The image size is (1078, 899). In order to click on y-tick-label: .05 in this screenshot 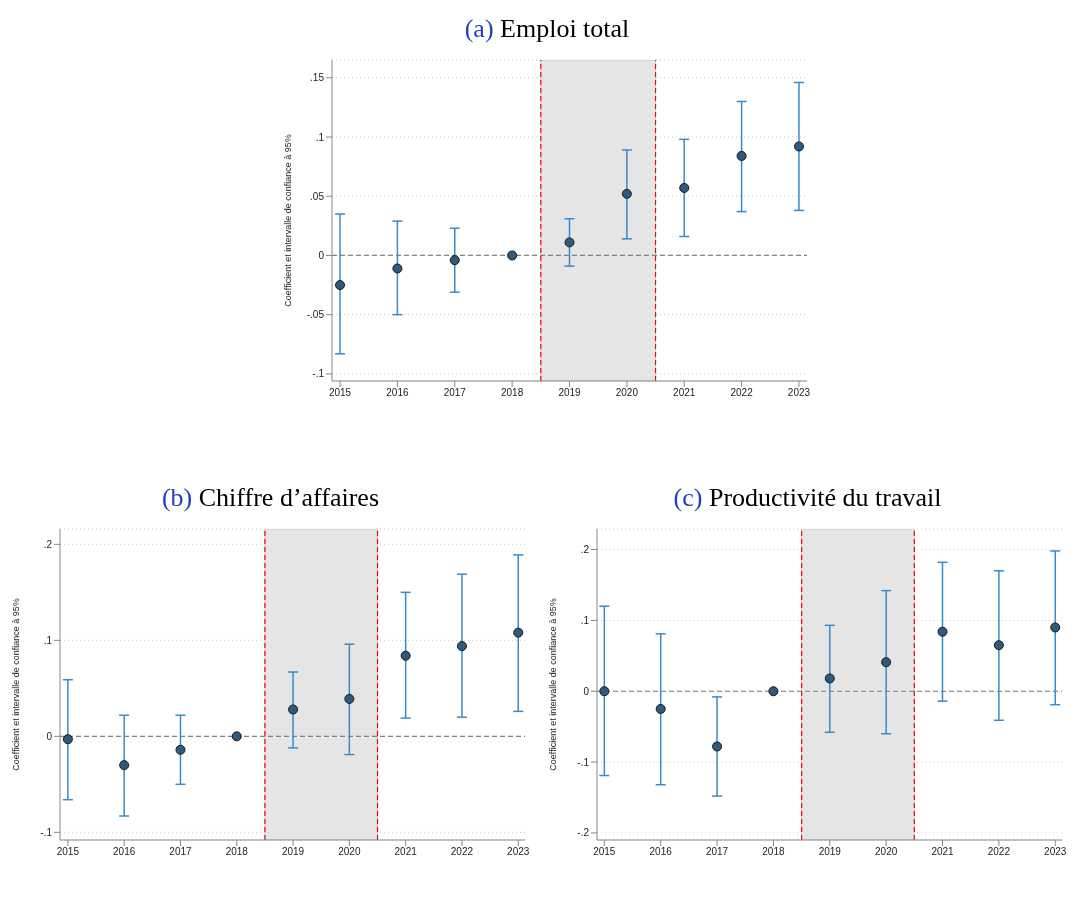, I will do `click(316, 196)`.